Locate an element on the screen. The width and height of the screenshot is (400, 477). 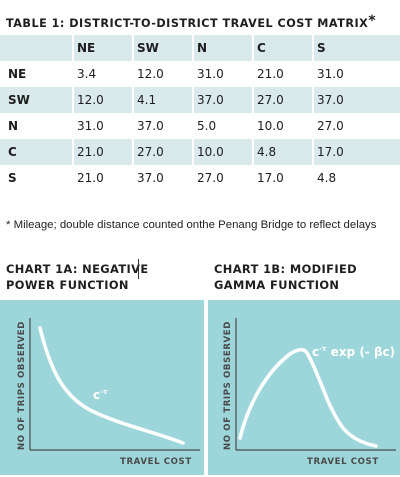
row-header: SW is located at coordinates (36, 100).